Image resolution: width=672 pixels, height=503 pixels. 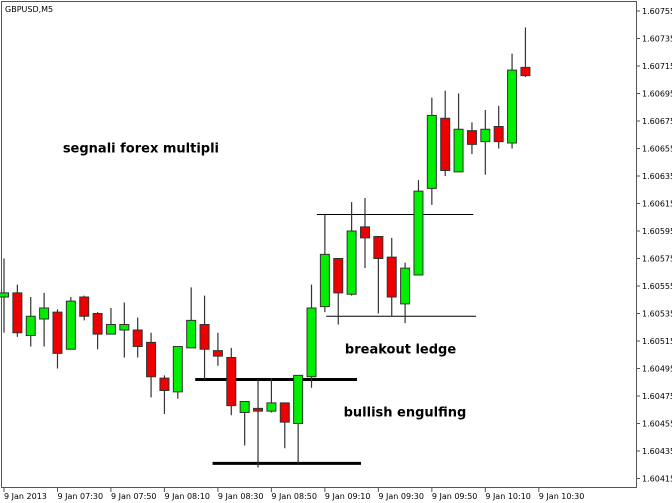 What do you see at coordinates (657, 176) in the screenshot?
I see `y-tick-label: 1.60635` at bounding box center [657, 176].